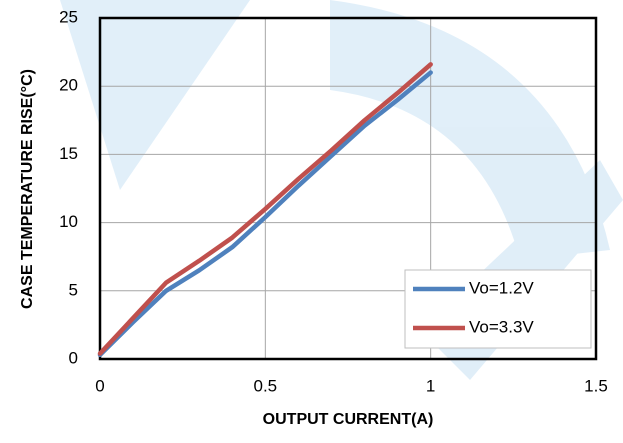 The width and height of the screenshot is (623, 443). Describe the element at coordinates (498, 309) in the screenshot. I see `legend-box` at that location.